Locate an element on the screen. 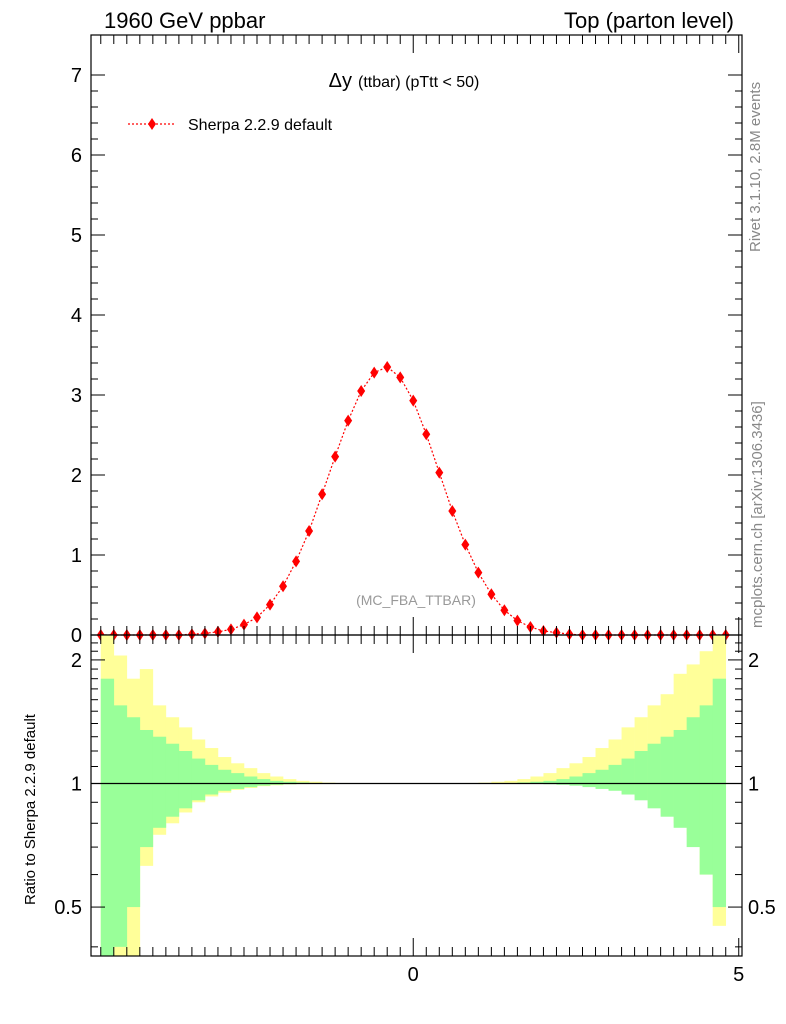 This screenshot has height=1024, width=786. ratio-ytick-label: 0.5 is located at coordinates (68, 908).